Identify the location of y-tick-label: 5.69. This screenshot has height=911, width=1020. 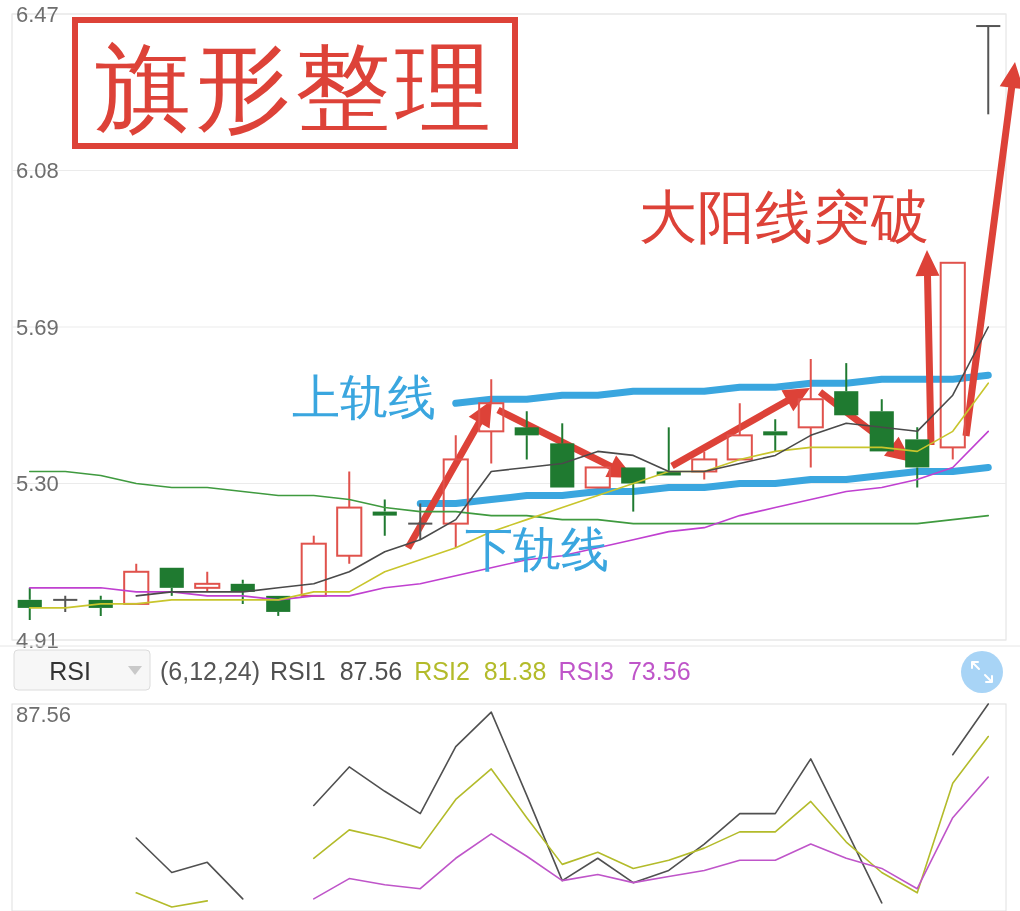
(37, 327).